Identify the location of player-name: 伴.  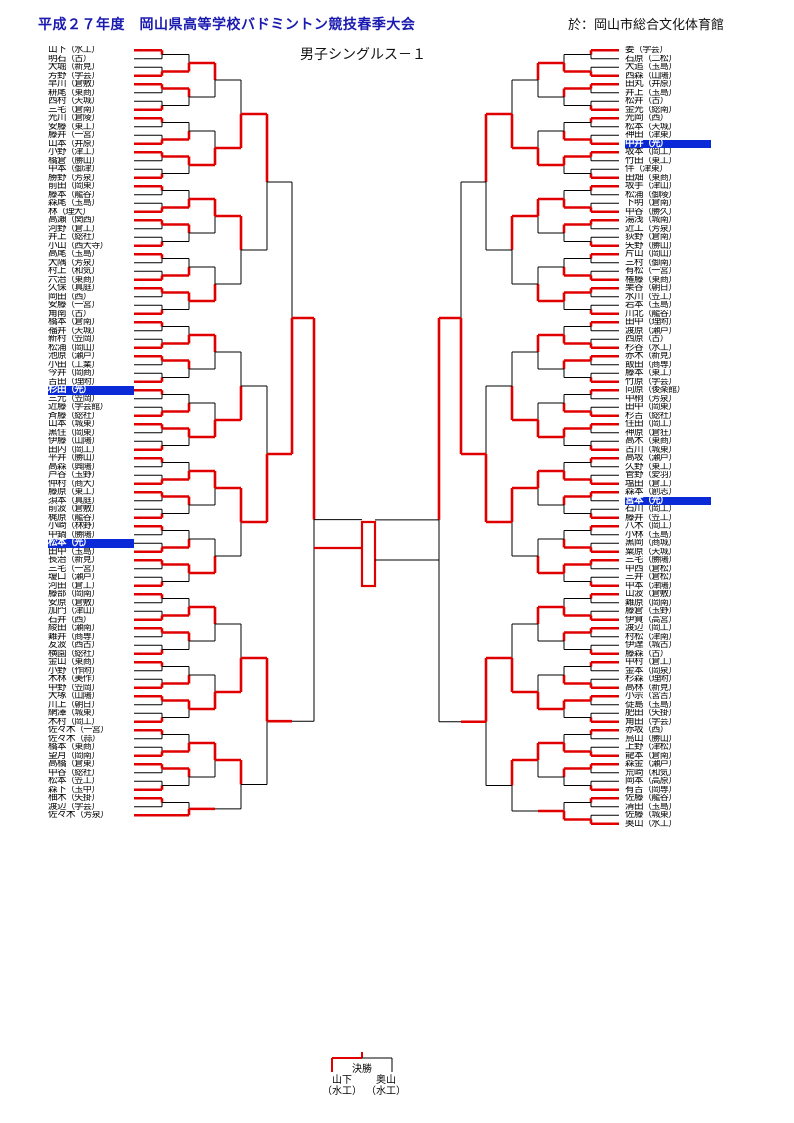
(630, 169).